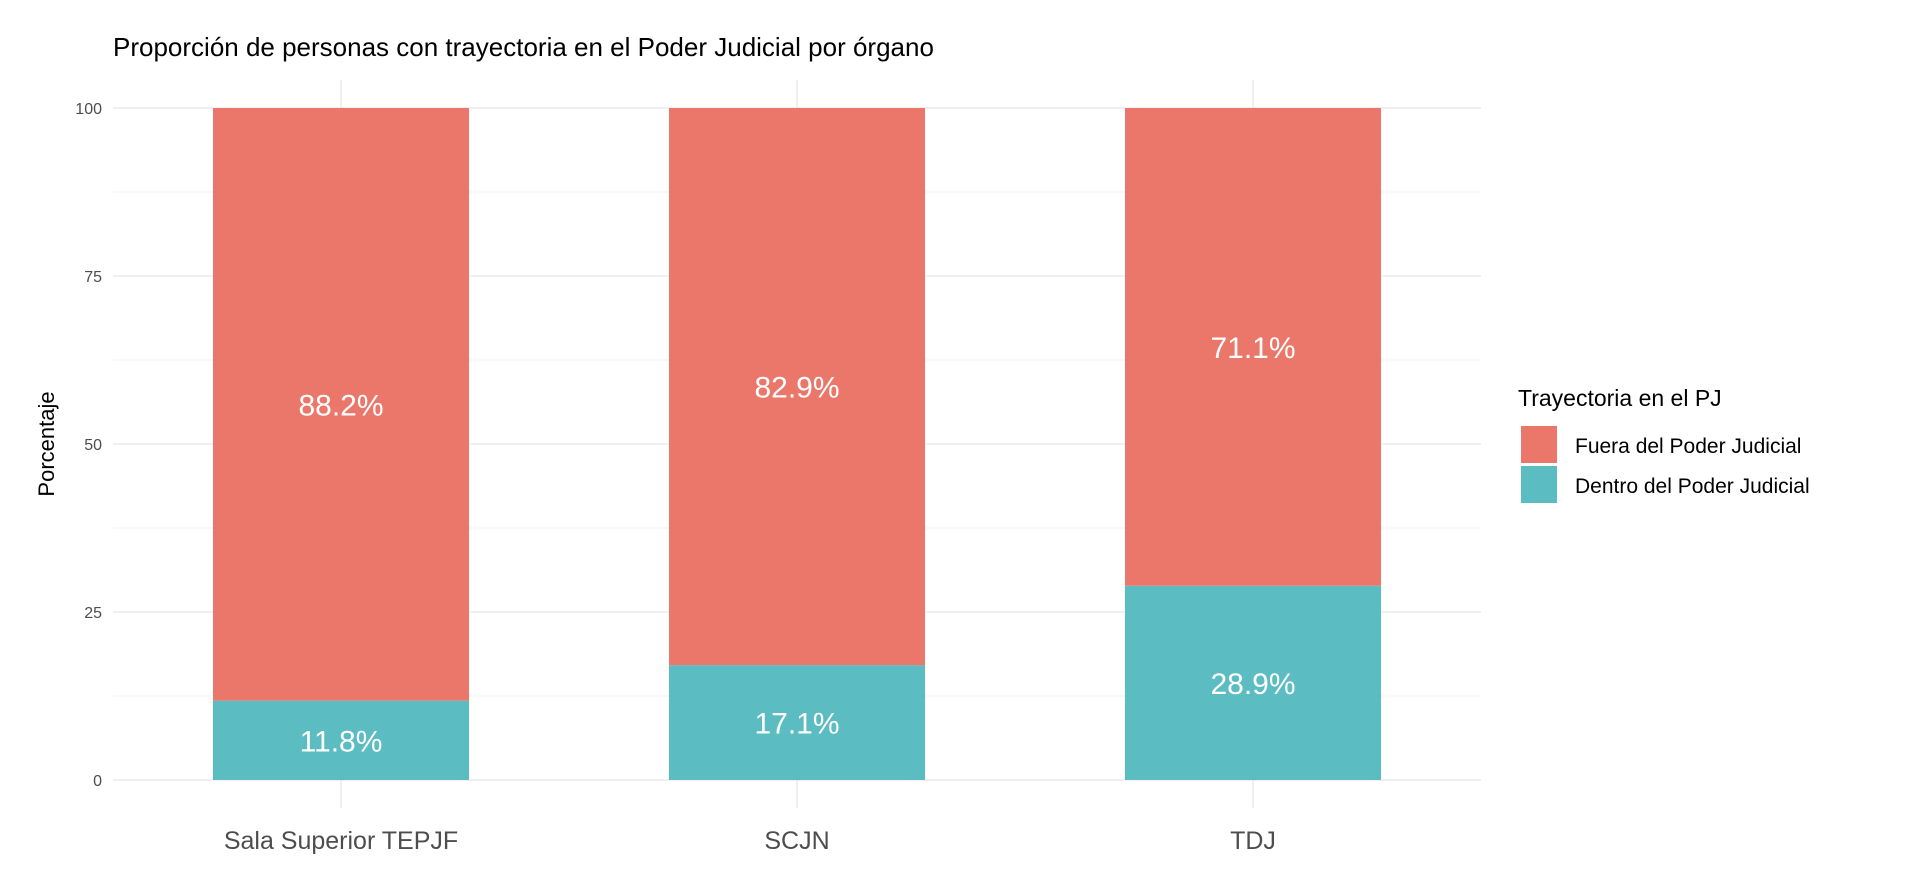  Describe the element at coordinates (796, 841) in the screenshot. I see `x-tick-label: SCJN` at that location.